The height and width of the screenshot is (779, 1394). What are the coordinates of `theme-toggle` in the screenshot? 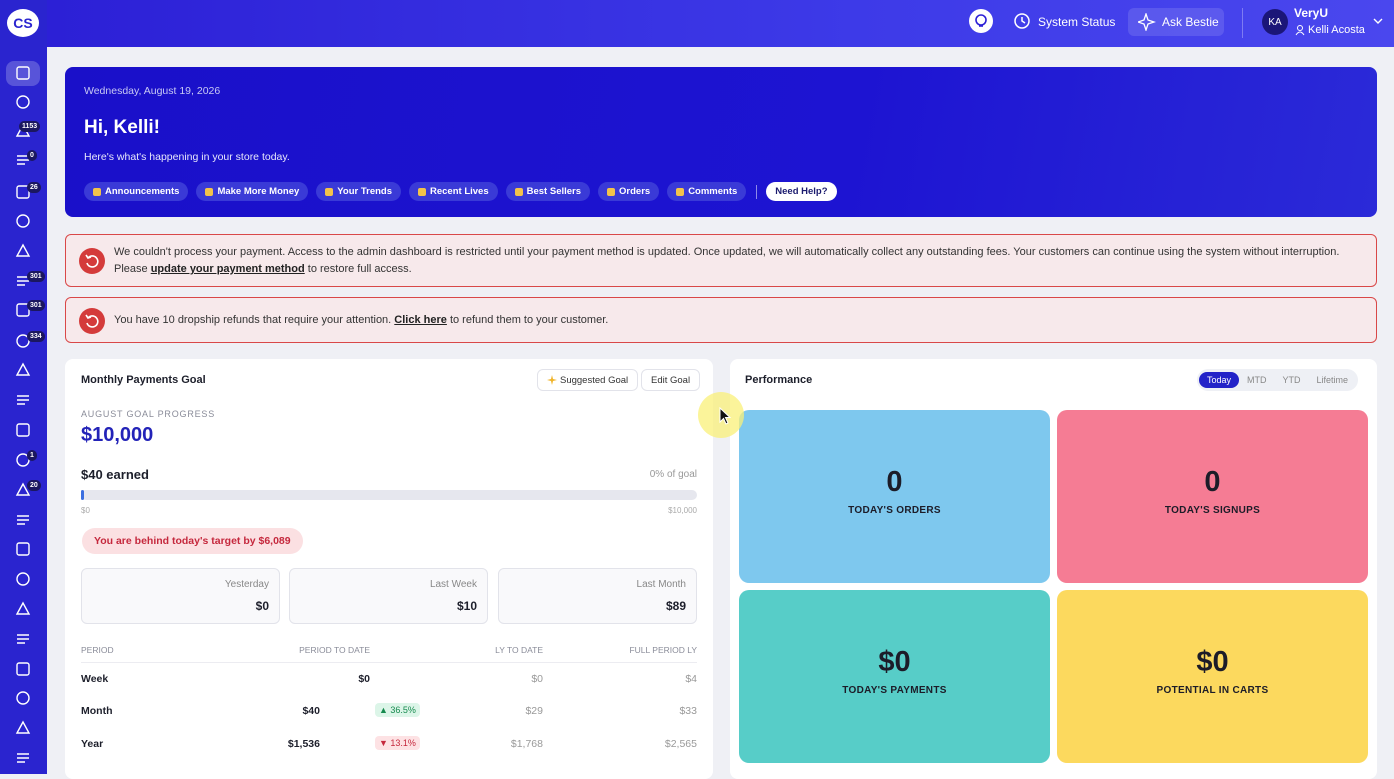 It's located at (982, 23).